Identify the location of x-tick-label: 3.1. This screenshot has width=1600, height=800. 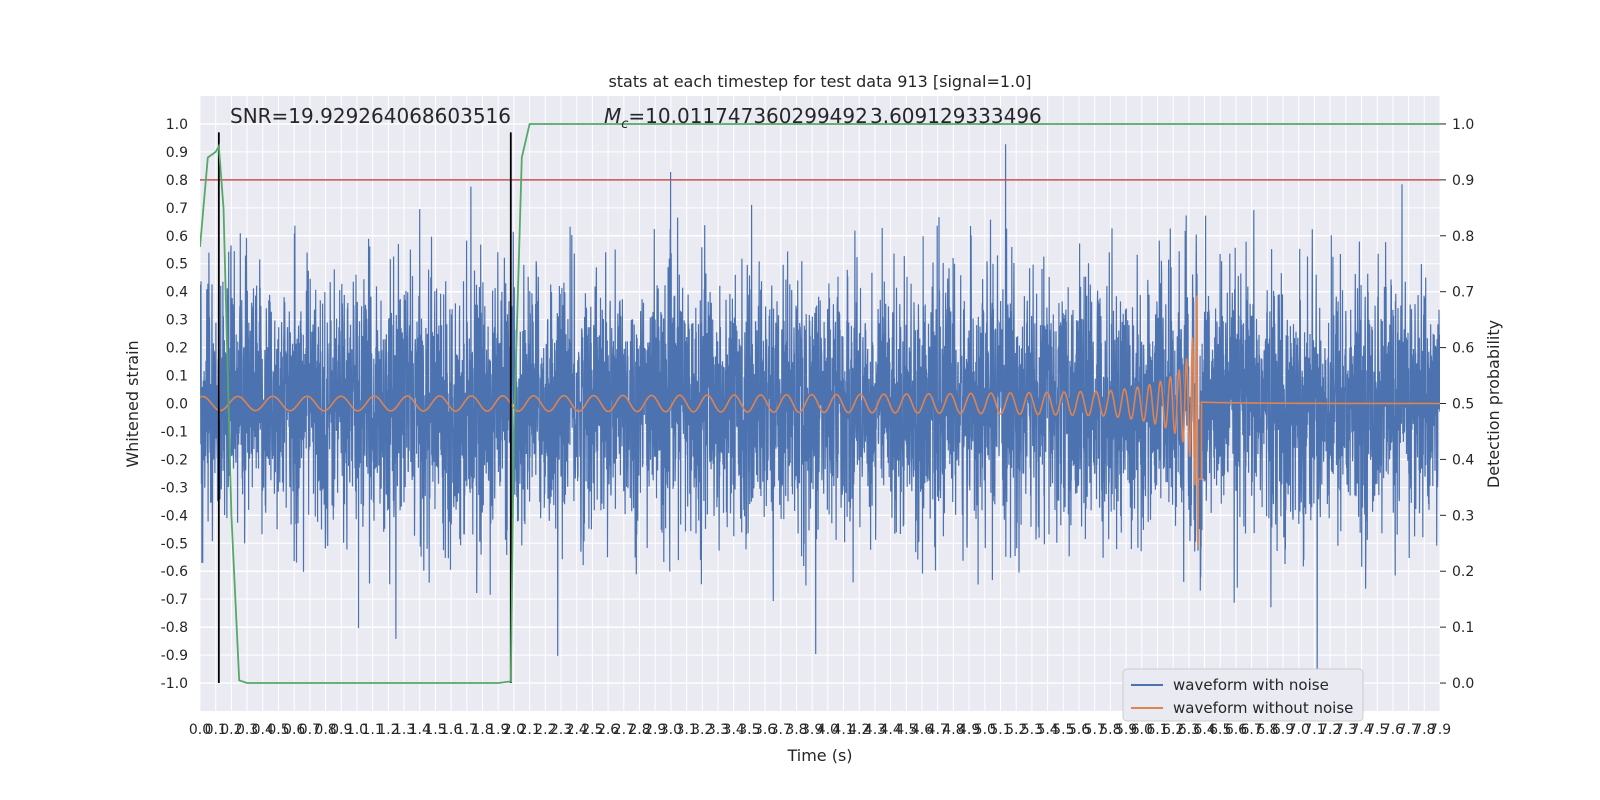
(686, 730).